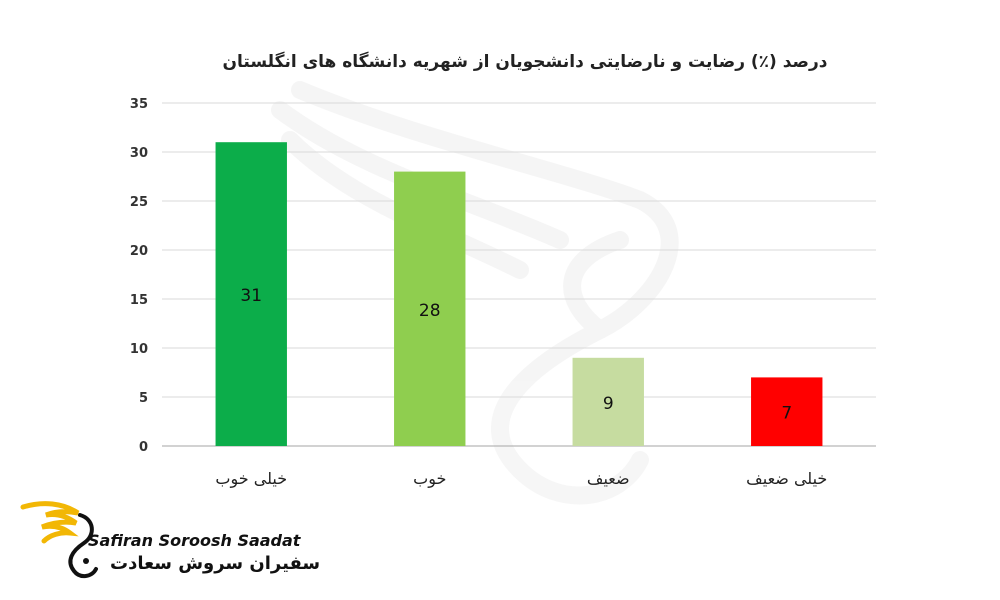 This screenshot has height=600, width=1000. Describe the element at coordinates (139, 202) in the screenshot. I see `y-tick-label: 25` at that location.